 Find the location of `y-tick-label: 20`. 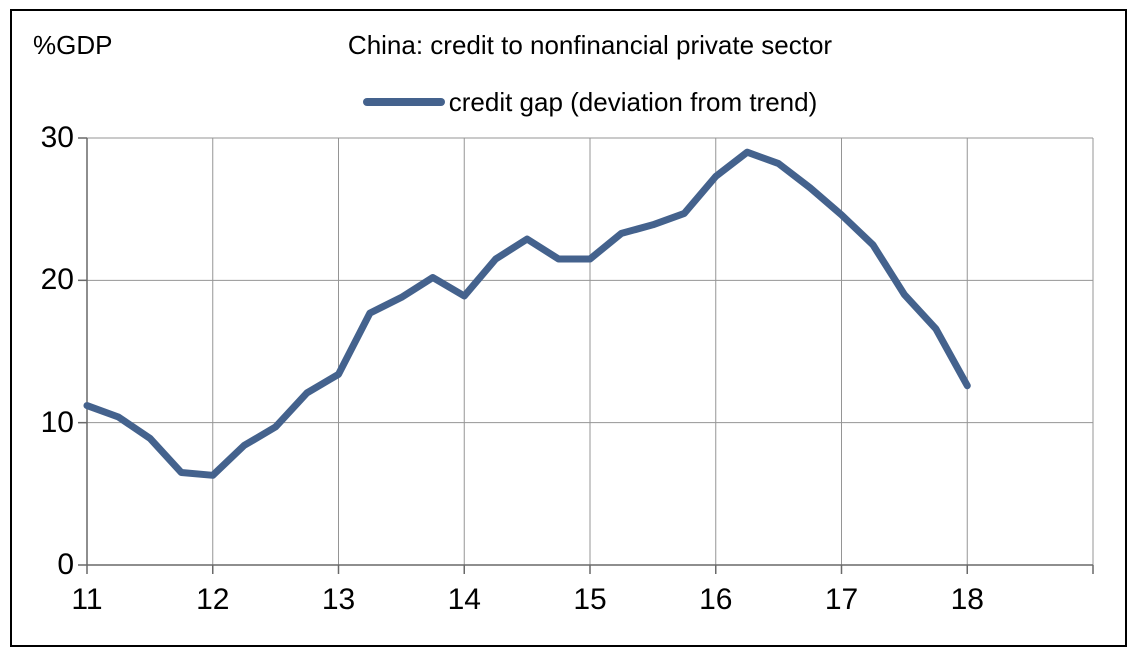

y-tick-label: 20 is located at coordinates (57, 280).